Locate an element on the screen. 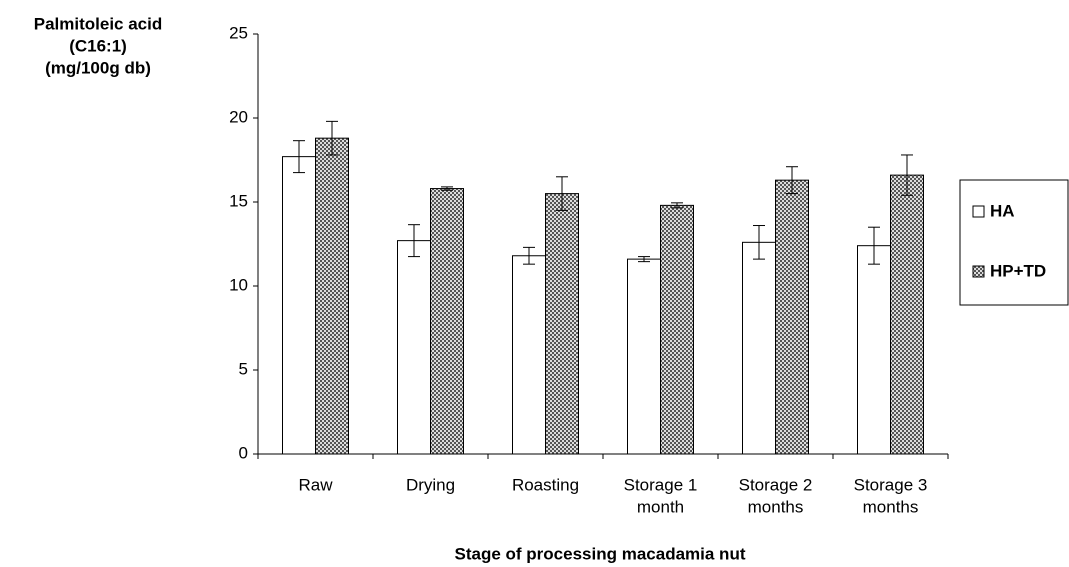  legend-label: HA is located at coordinates (1002, 210).